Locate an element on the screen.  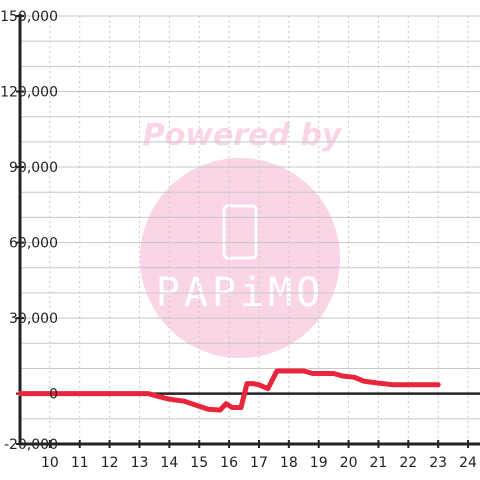
x-tick-label: 22 is located at coordinates (408, 463).